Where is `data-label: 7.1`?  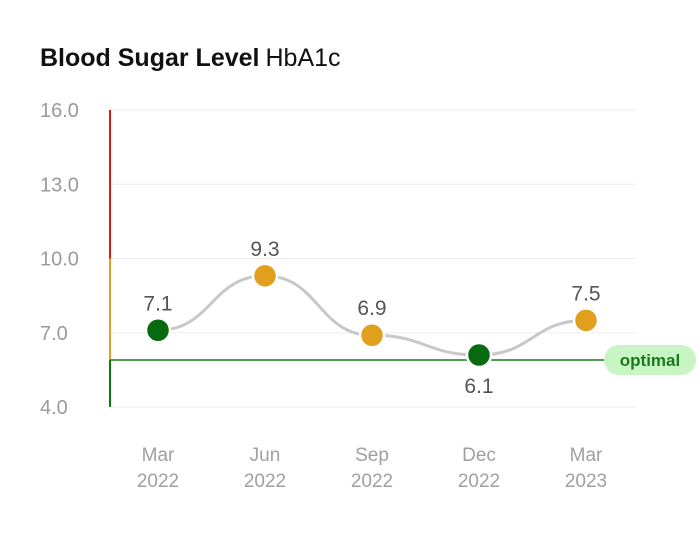 data-label: 7.1 is located at coordinates (157, 303).